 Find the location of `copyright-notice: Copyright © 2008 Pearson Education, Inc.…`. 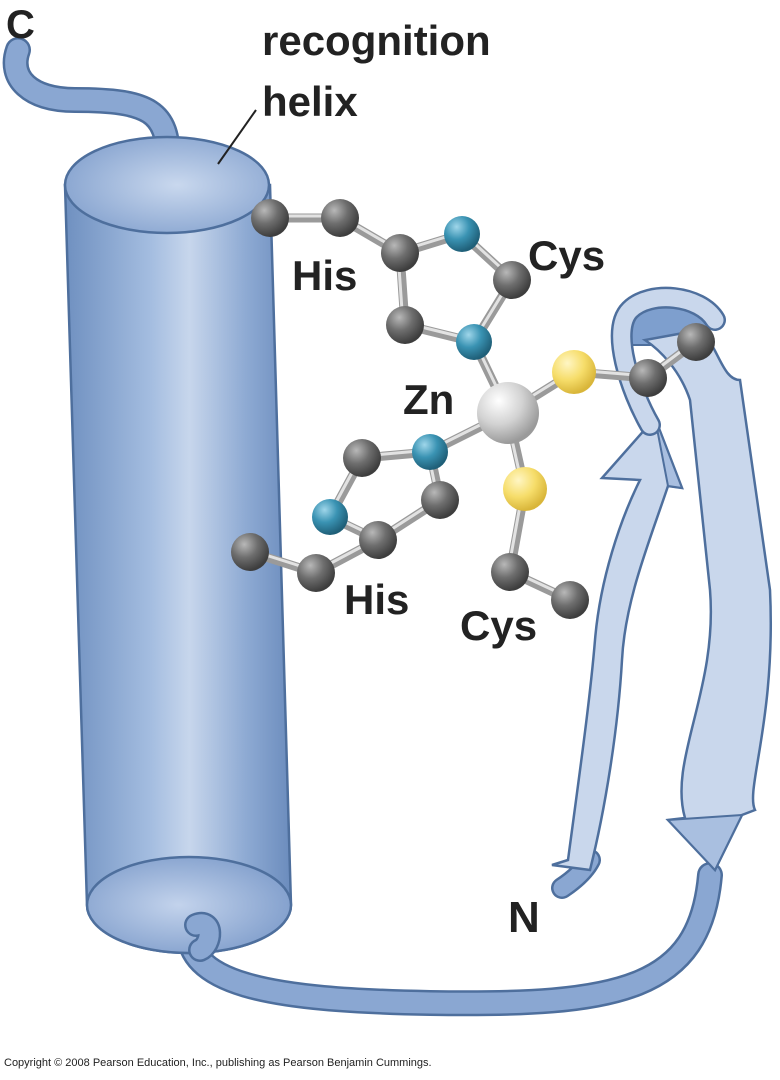

copyright-notice: Copyright © 2008 Pearson Education, Inc.… is located at coordinates (218, 1063).